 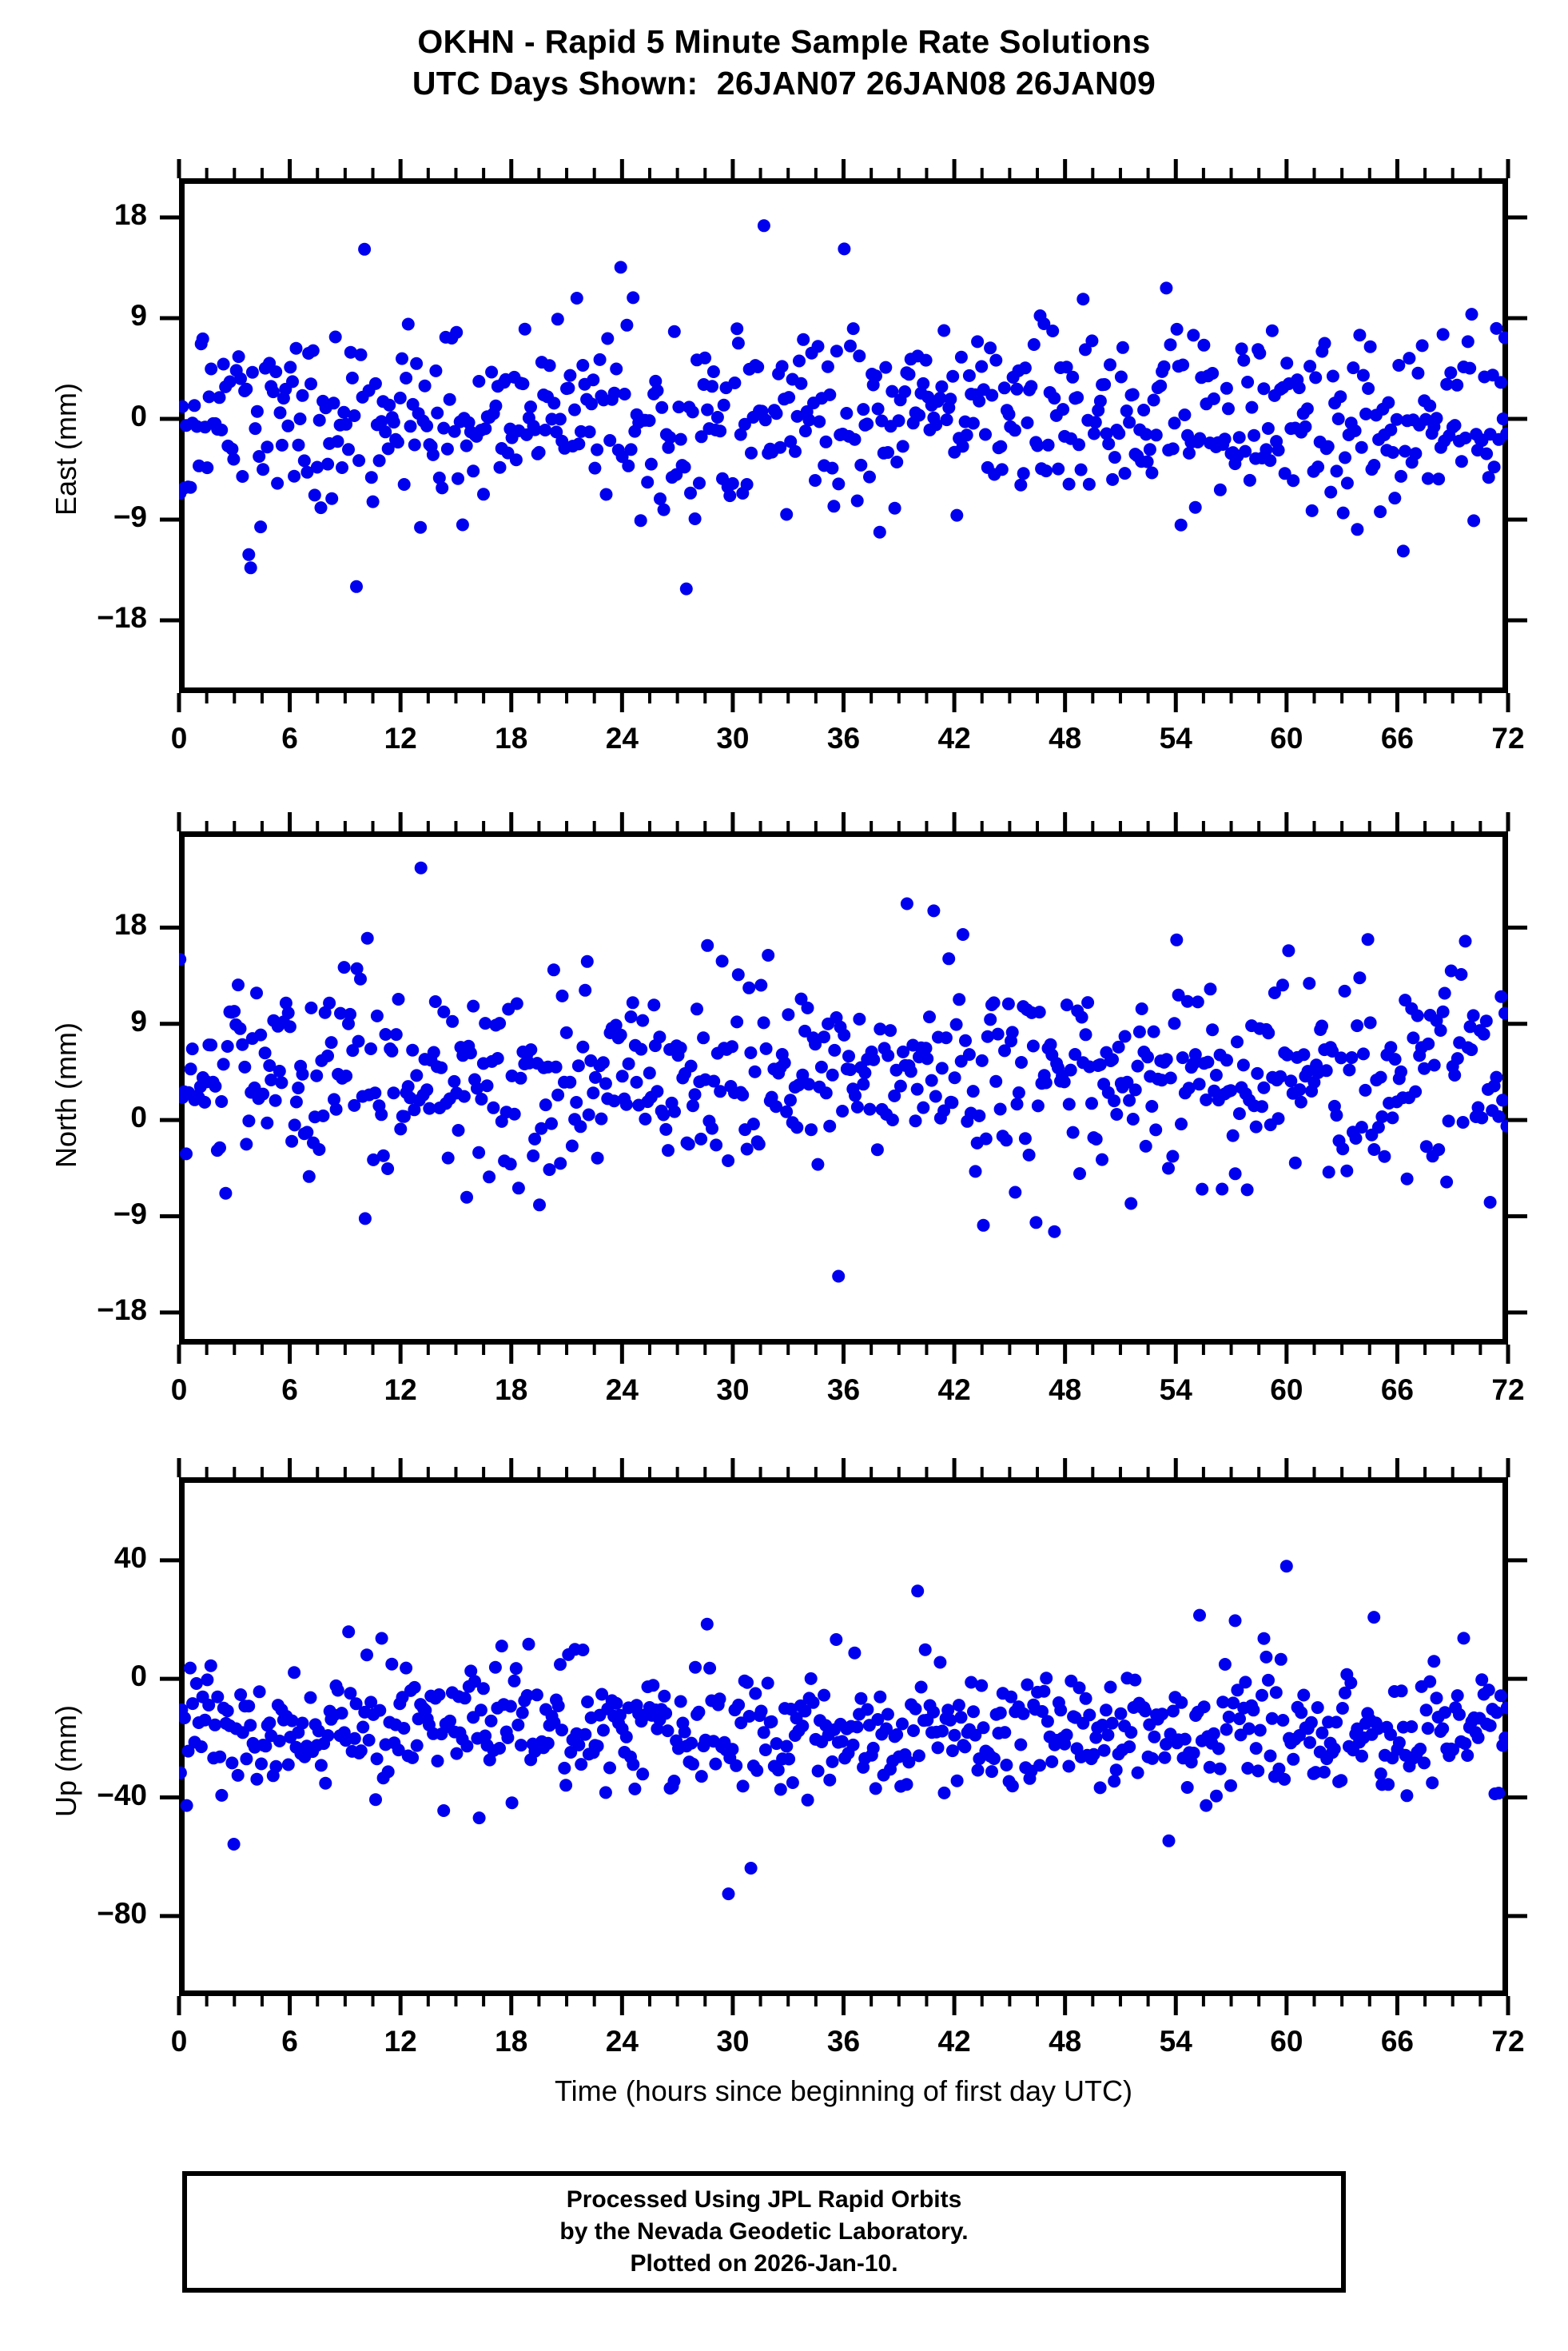 What do you see at coordinates (733, 1389) in the screenshot?
I see `xtick-label-north-5: 30` at bounding box center [733, 1389].